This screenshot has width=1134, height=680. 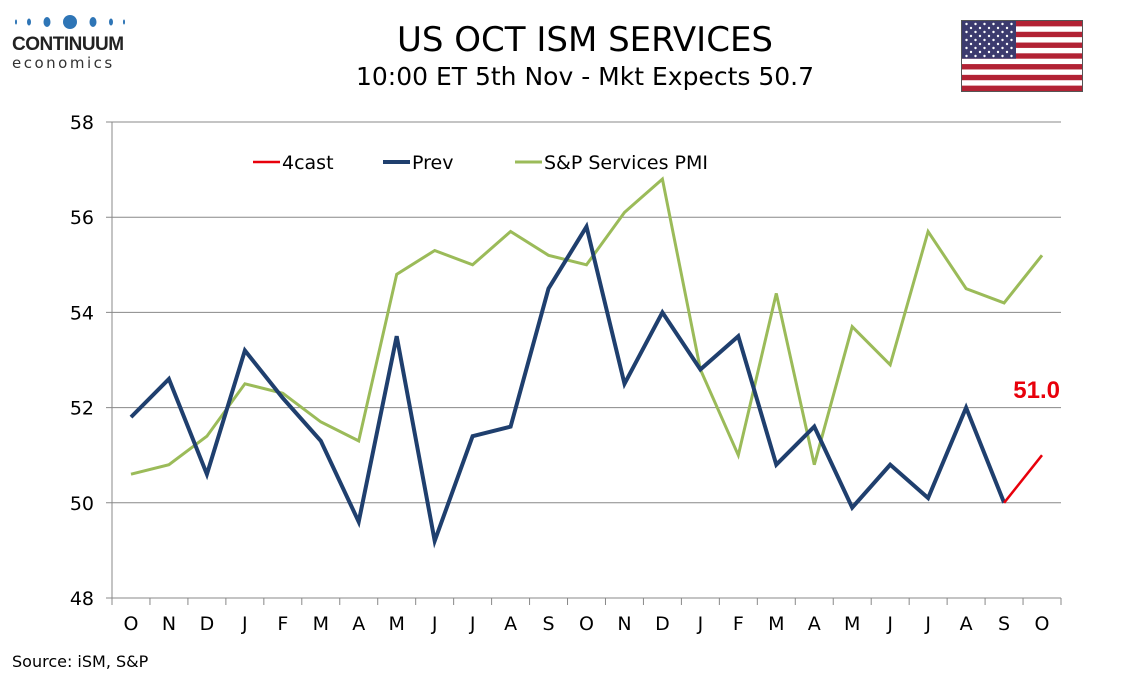 What do you see at coordinates (80, 661) in the screenshot?
I see `source-note: Source: iSM, S&P` at bounding box center [80, 661].